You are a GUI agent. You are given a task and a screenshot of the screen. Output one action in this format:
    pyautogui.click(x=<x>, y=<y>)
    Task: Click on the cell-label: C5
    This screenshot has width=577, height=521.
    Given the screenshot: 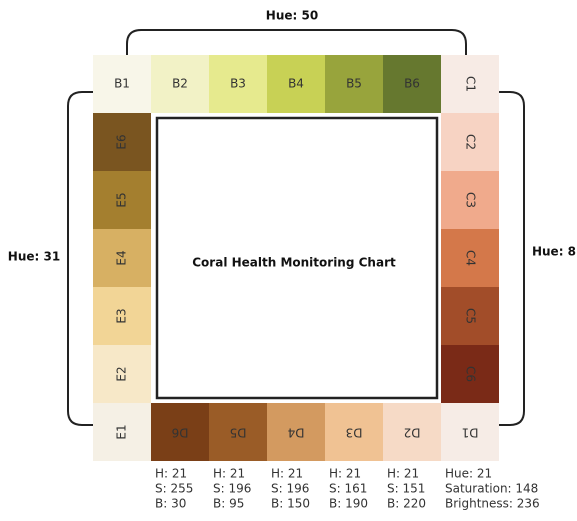 What is the action you would take?
    pyautogui.click(x=471, y=316)
    